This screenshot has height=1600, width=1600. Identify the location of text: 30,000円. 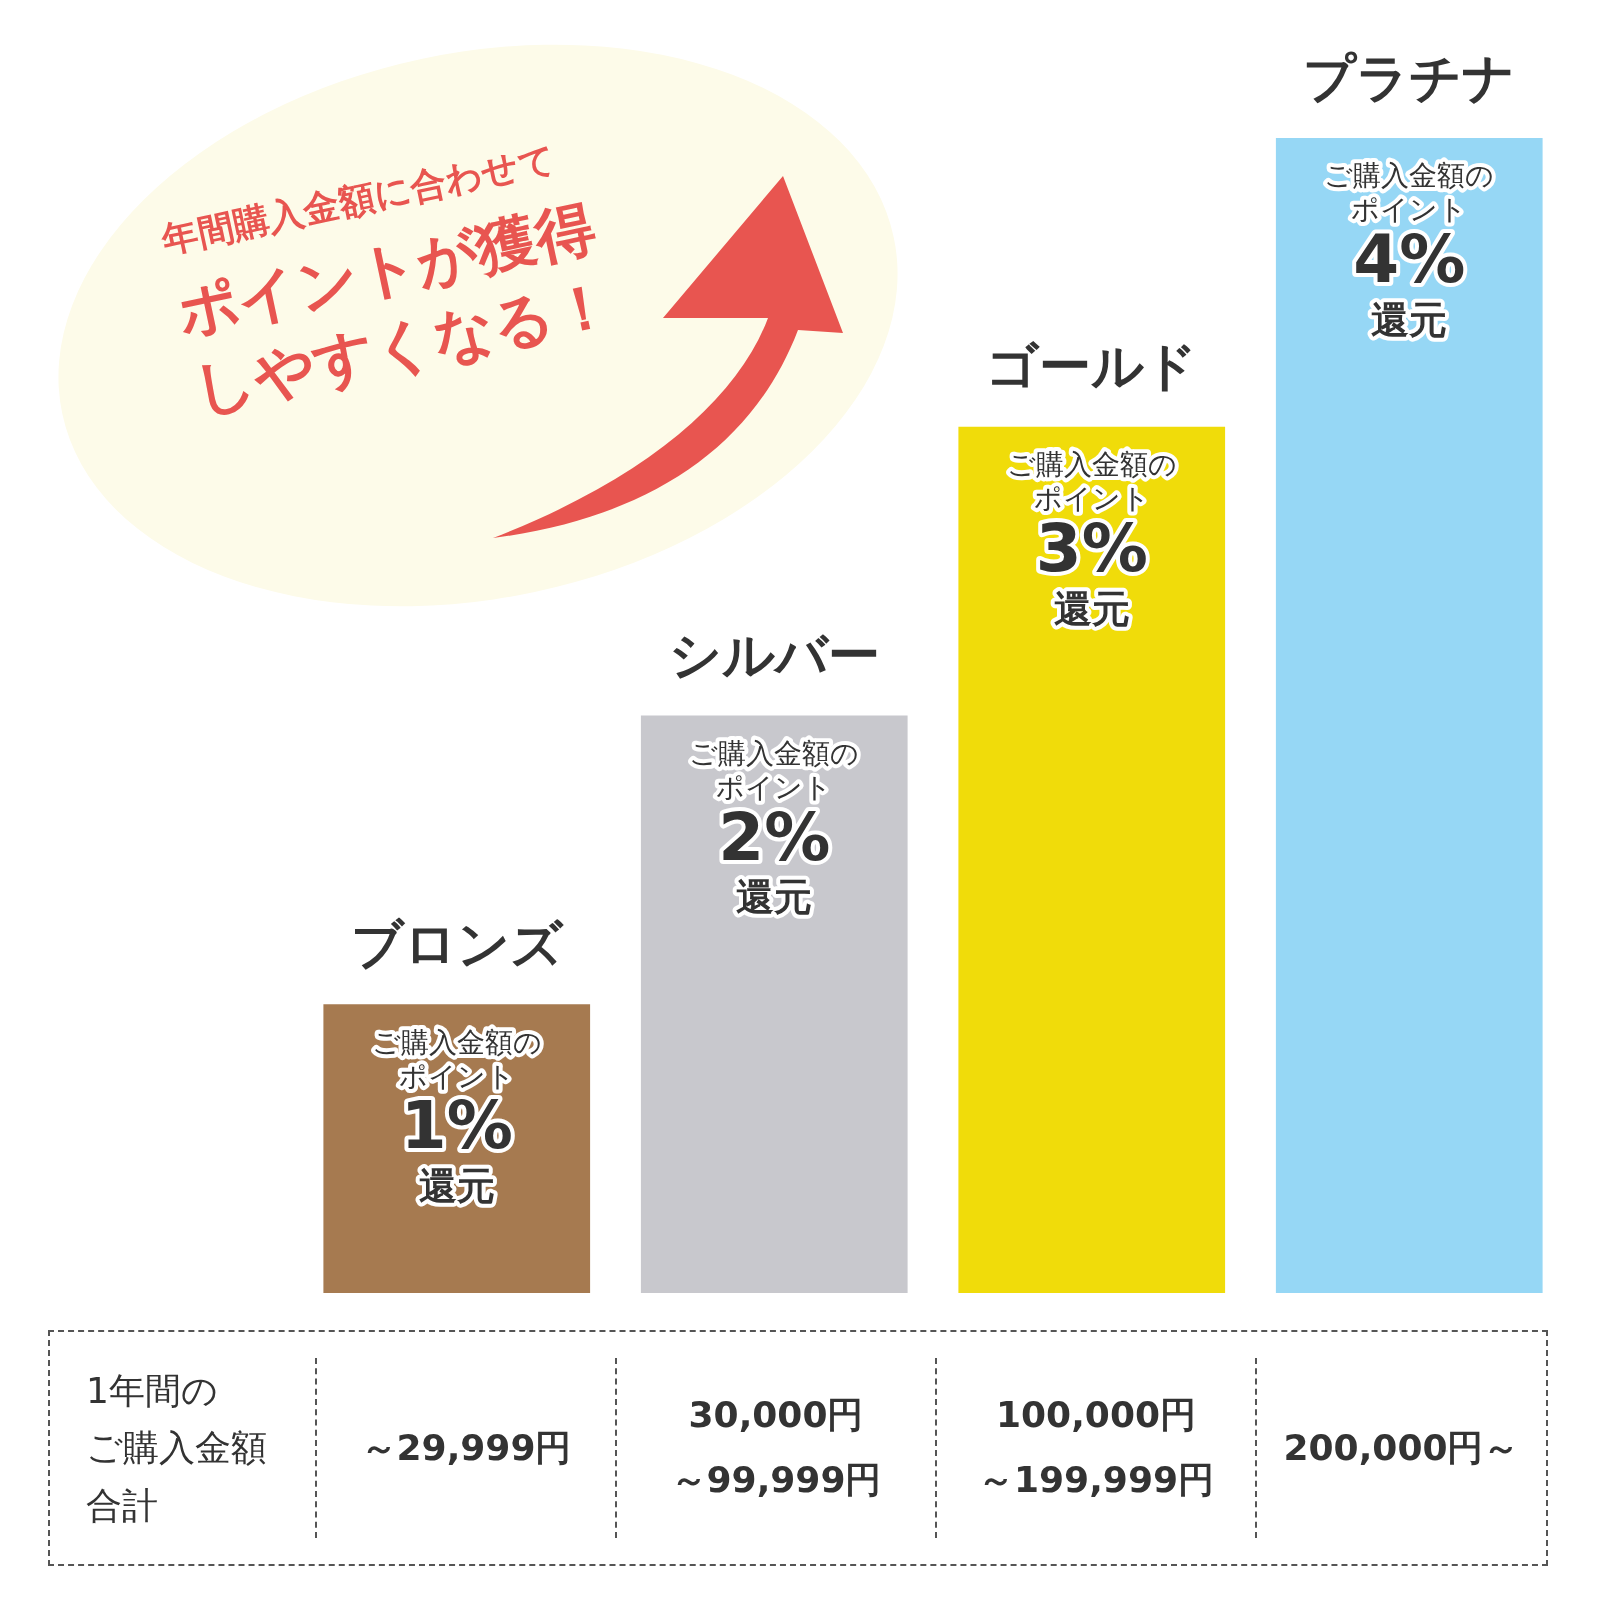
(776, 1415).